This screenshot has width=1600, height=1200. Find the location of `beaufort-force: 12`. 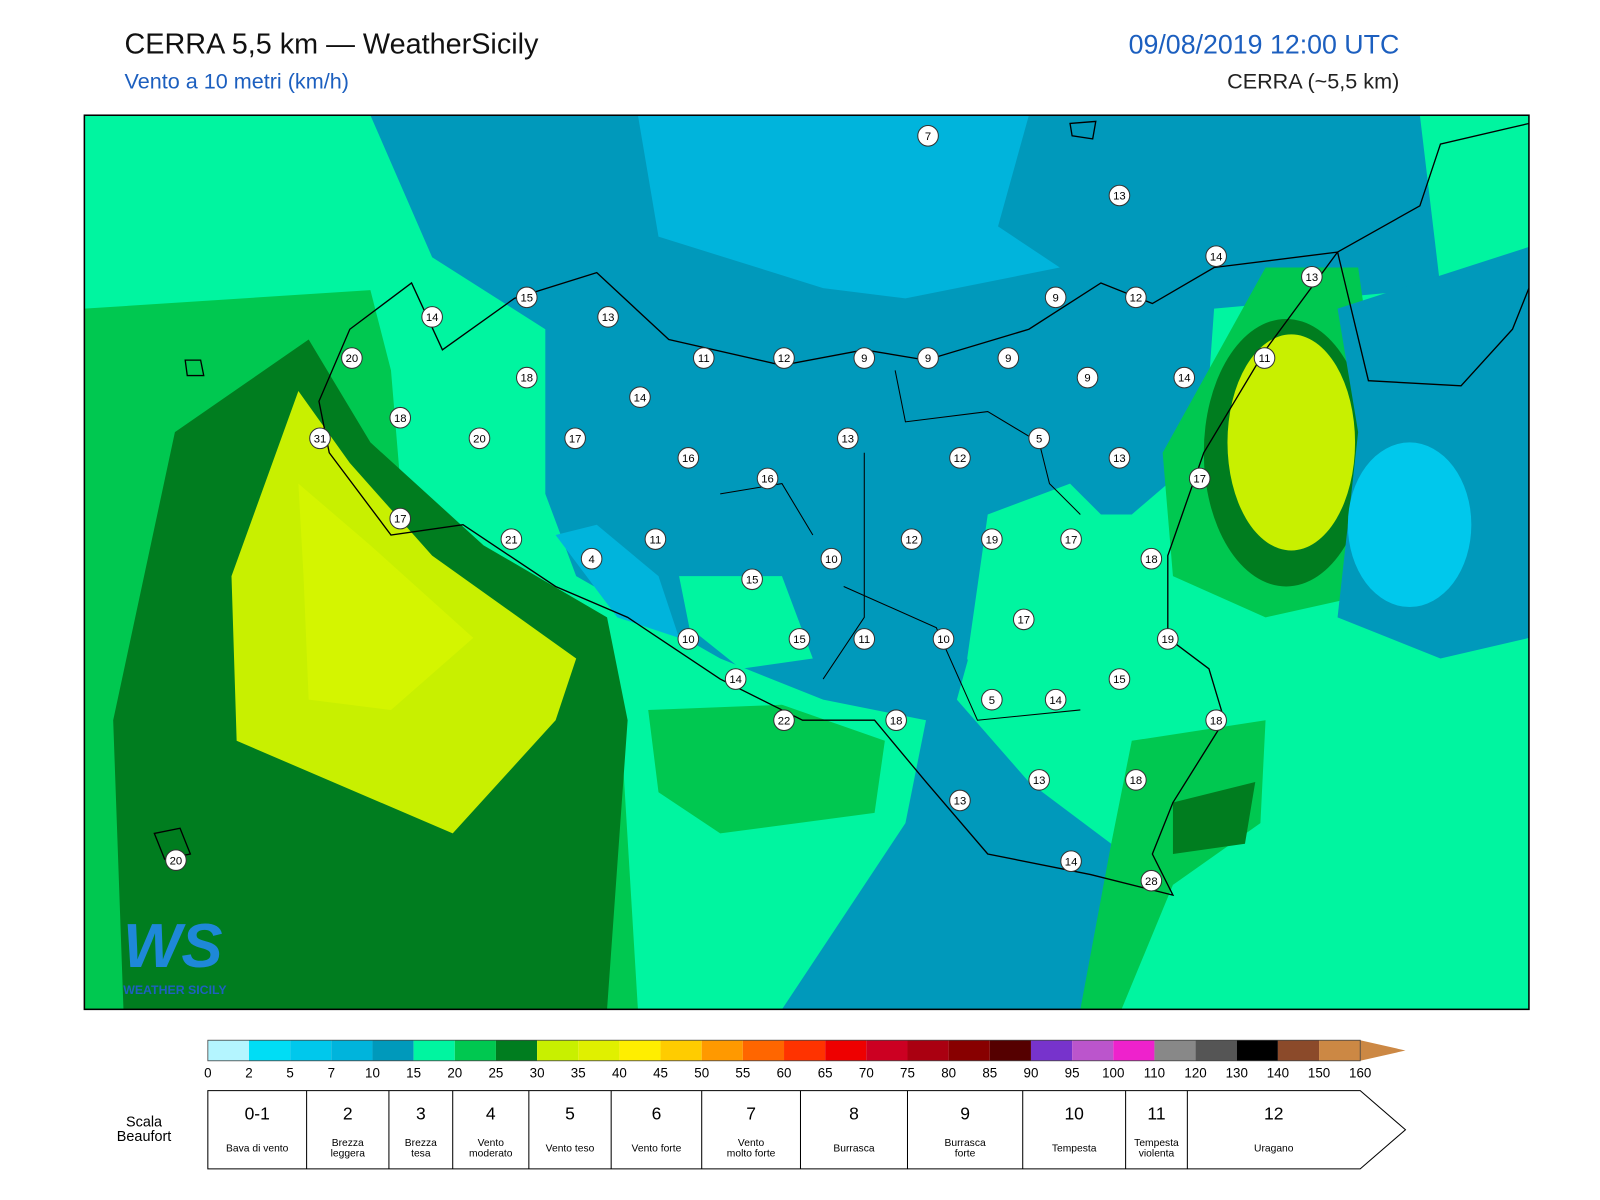

beaufort-force: 12 is located at coordinates (1273, 1113).